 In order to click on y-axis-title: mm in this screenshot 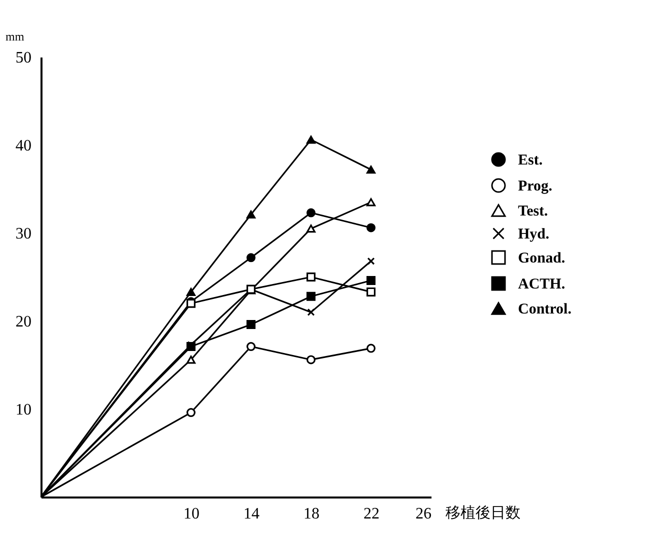, I will do `click(15, 37)`.